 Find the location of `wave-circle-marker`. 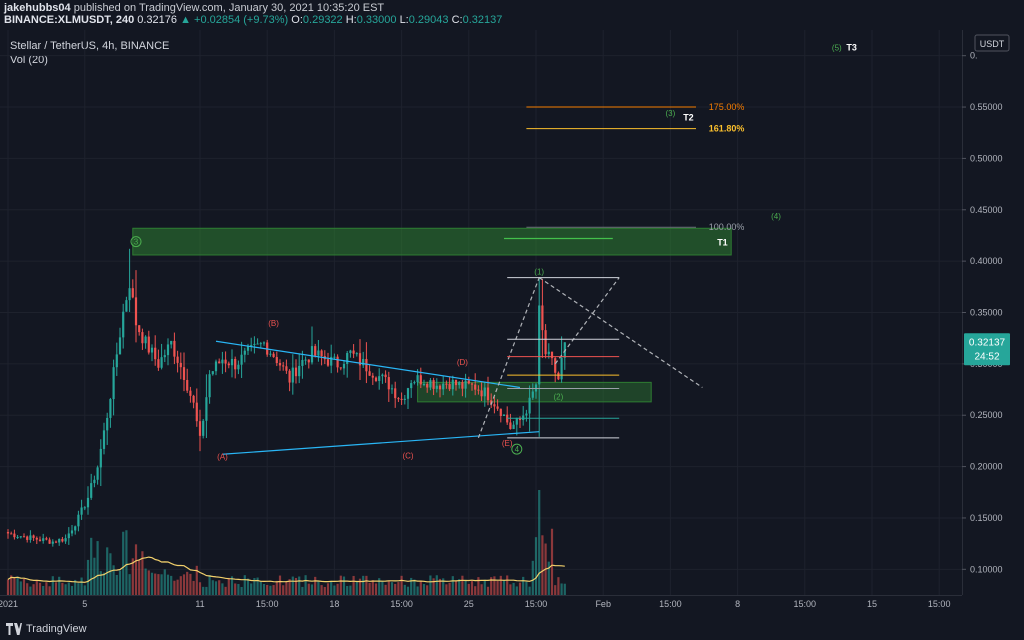

wave-circle-marker is located at coordinates (136, 242).